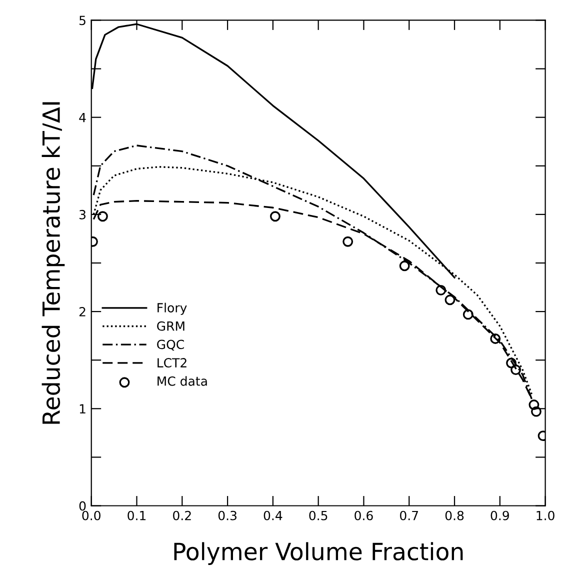  I want to click on x-tick-label: 0.2, so click(182, 515).